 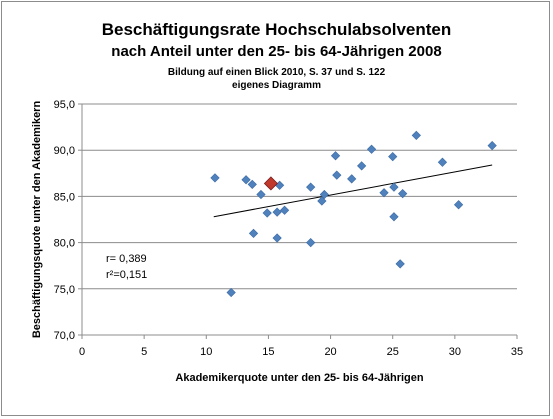 What do you see at coordinates (126, 259) in the screenshot?
I see `stat-annotation: r= 0,389` at bounding box center [126, 259].